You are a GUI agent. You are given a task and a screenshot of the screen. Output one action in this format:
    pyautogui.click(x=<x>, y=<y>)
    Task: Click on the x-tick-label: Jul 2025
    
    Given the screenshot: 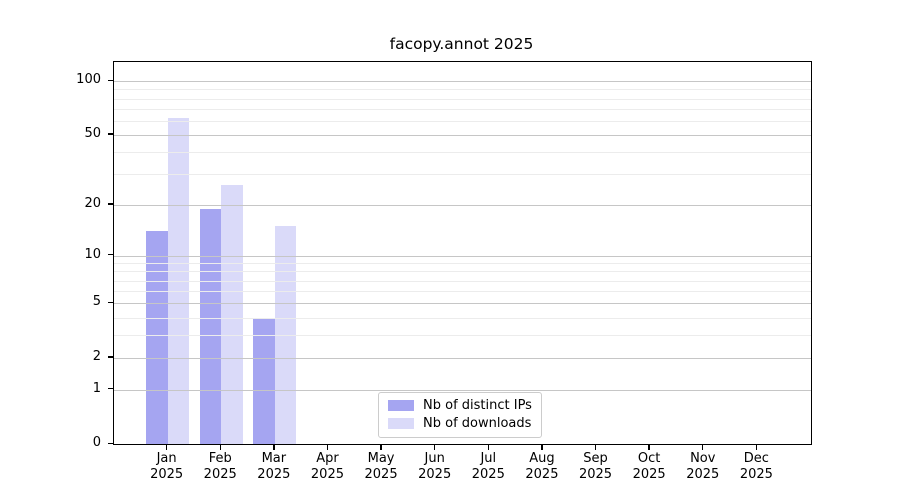 What is the action you would take?
    pyautogui.click(x=488, y=466)
    